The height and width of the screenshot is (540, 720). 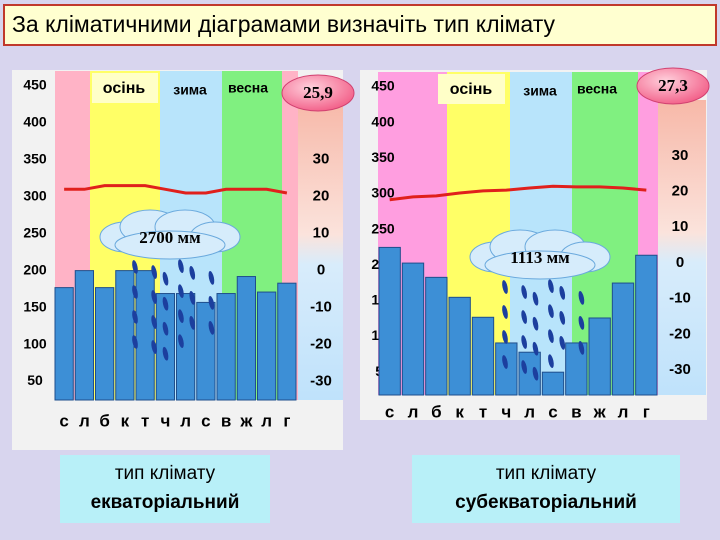 I want to click on y-tick-label: 450, so click(x=35, y=84).